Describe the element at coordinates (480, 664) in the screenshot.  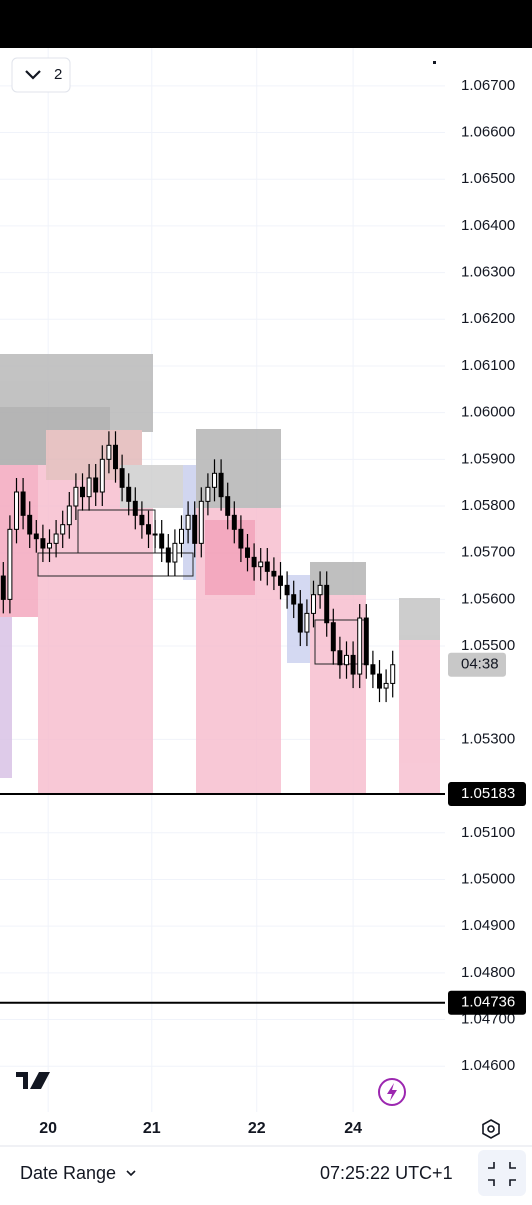
I see `countdown: 04:38` at that location.